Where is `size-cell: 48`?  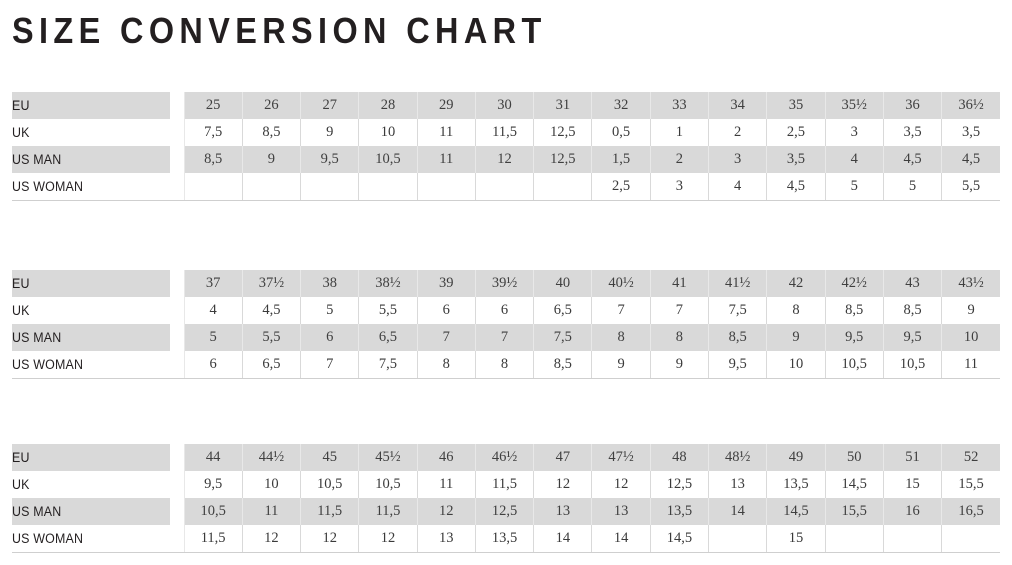
size-cell: 48 is located at coordinates (680, 457).